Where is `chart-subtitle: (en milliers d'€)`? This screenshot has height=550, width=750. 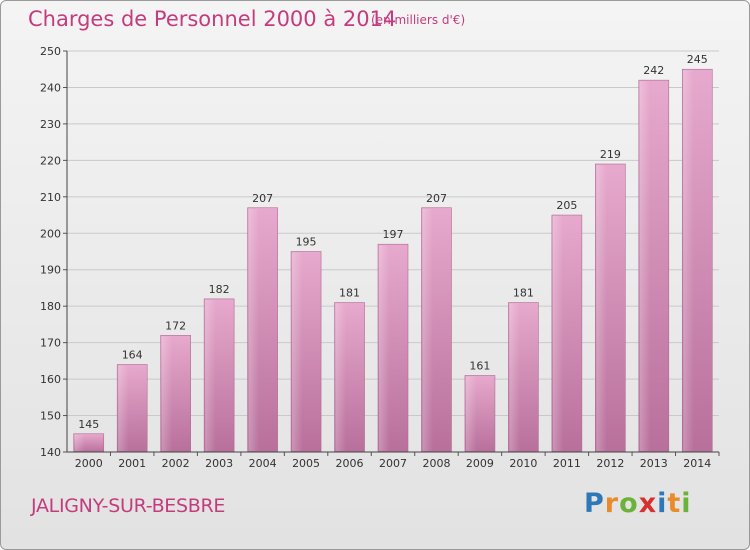 chart-subtitle: (en milliers d'€) is located at coordinates (418, 20).